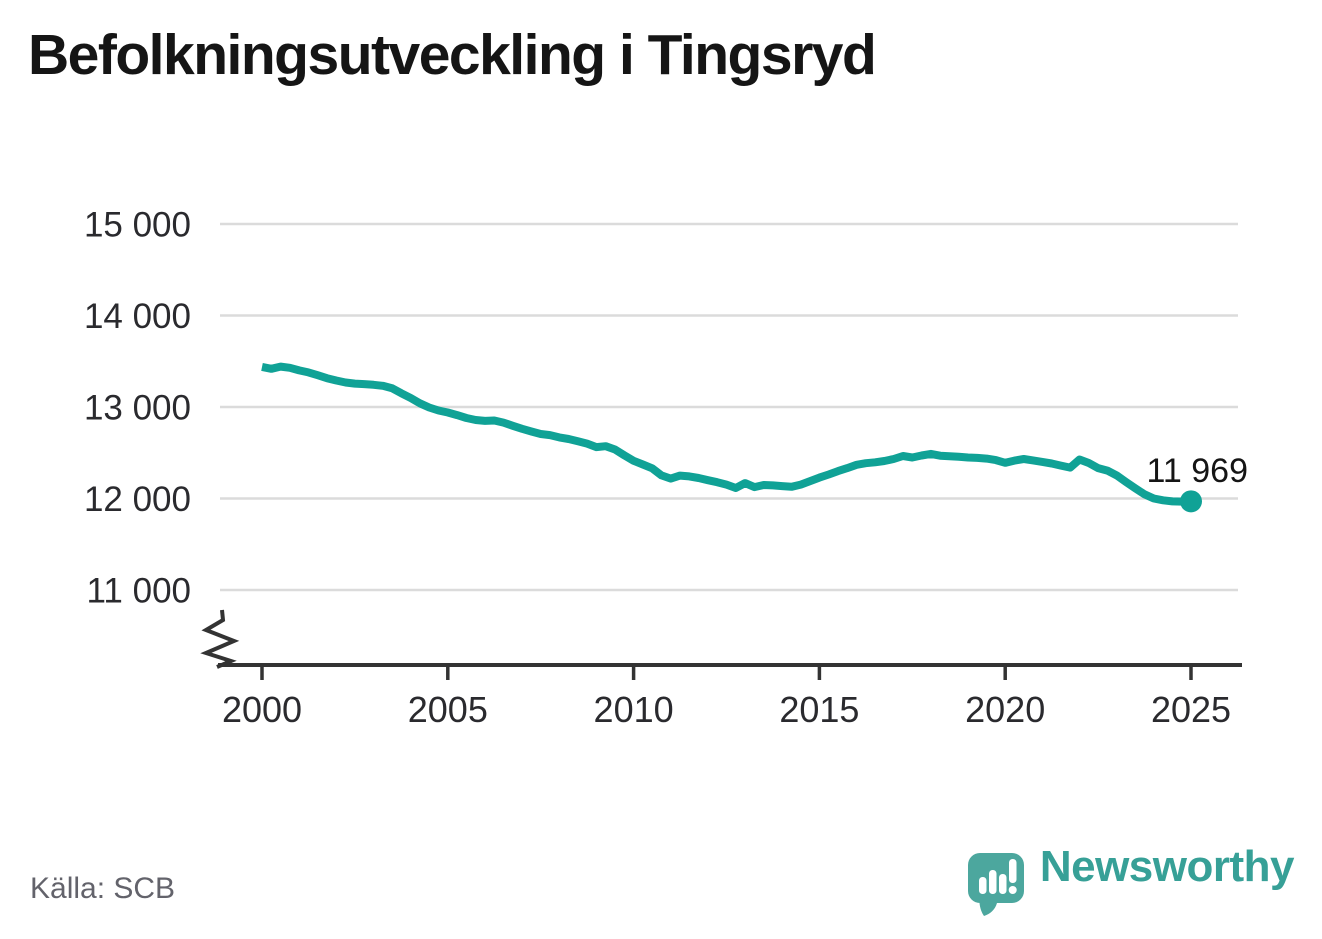 The image size is (1322, 939). Describe the element at coordinates (220, 639) in the screenshot. I see `axis-break-icon` at that location.